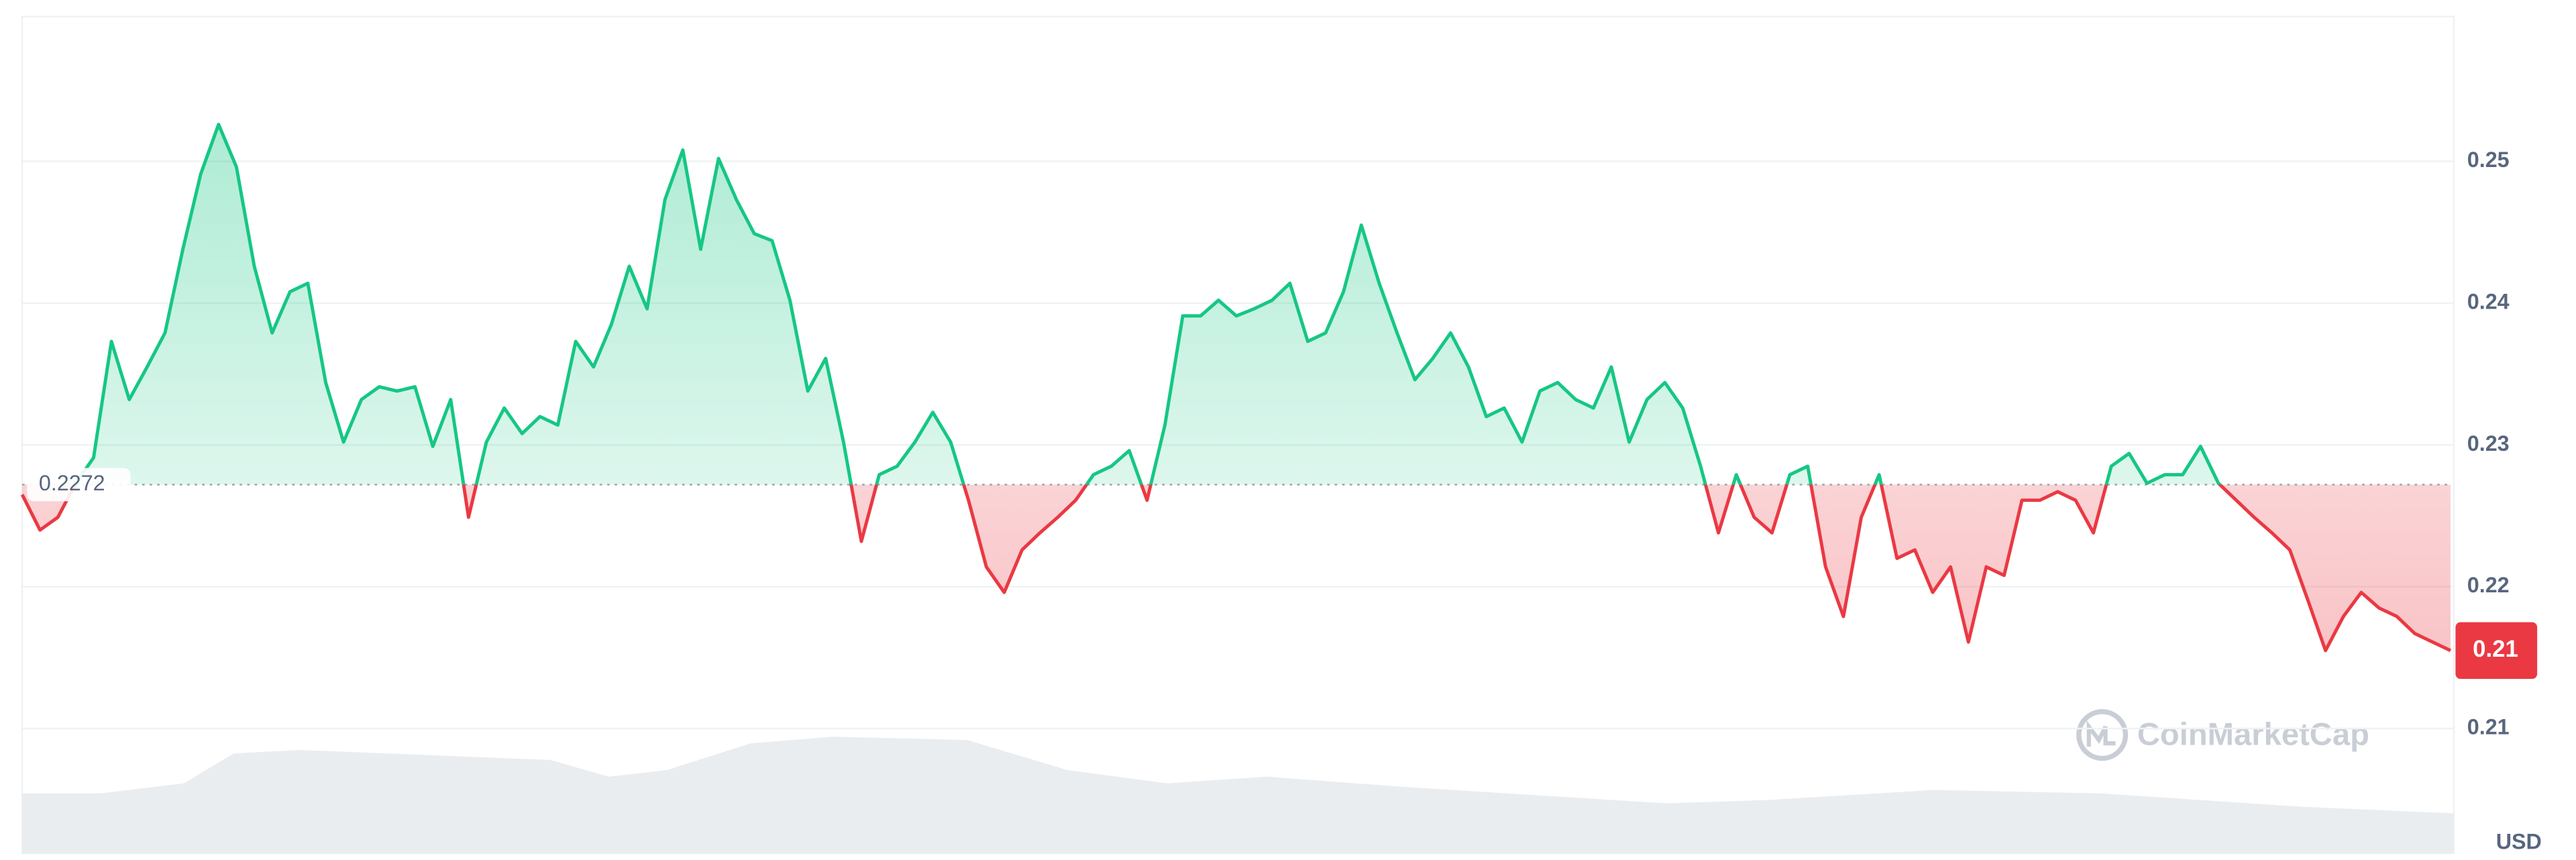 The width and height of the screenshot is (2576, 860). I want to click on y-tick-label: 0.21, so click(2488, 727).